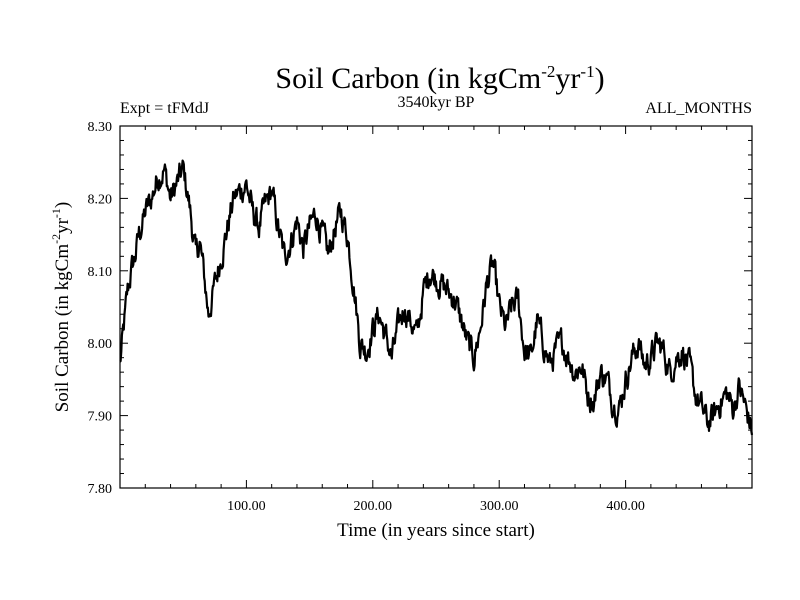  Describe the element at coordinates (625, 506) in the screenshot. I see `x-tick-label: 400.00` at that location.